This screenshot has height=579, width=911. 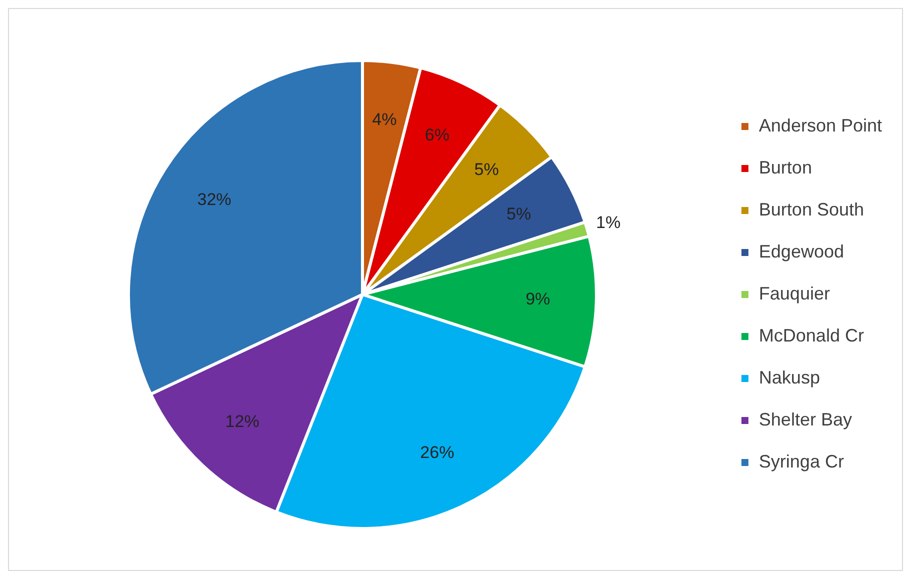 I want to click on data-label: 12%, so click(x=242, y=422).